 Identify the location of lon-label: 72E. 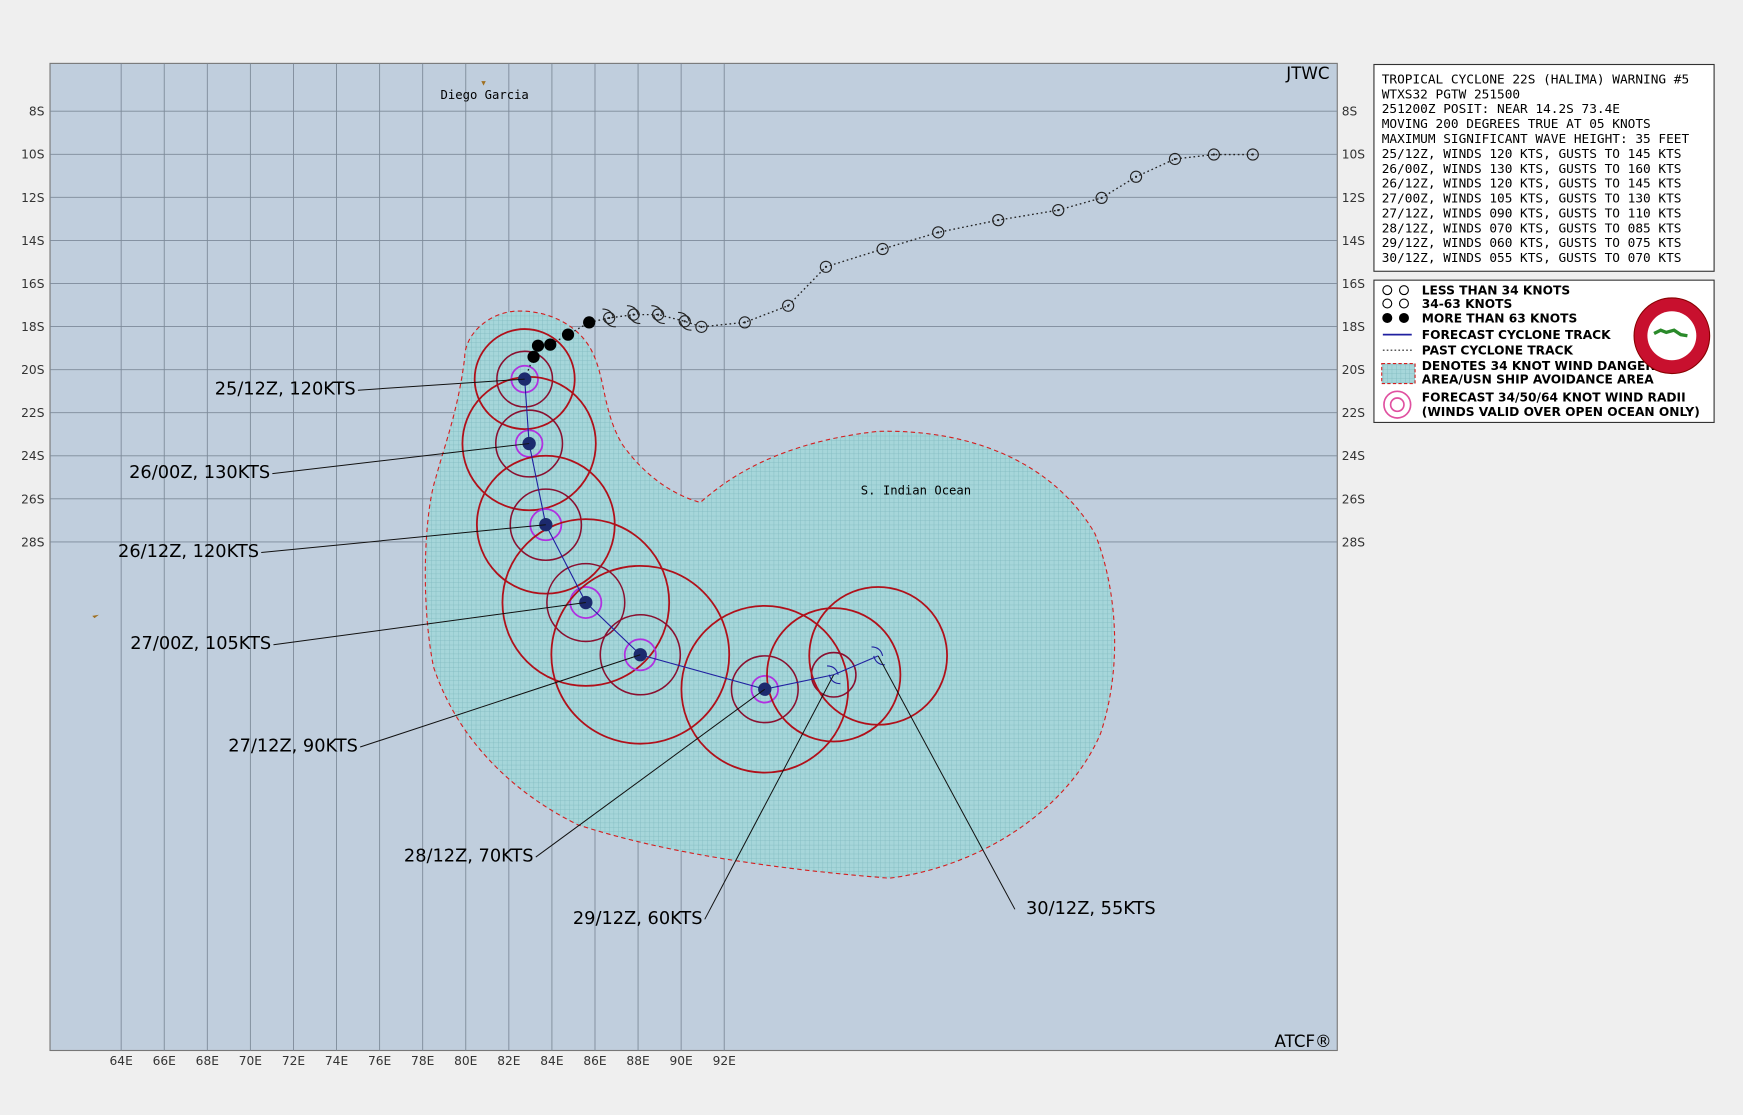
(293, 1061).